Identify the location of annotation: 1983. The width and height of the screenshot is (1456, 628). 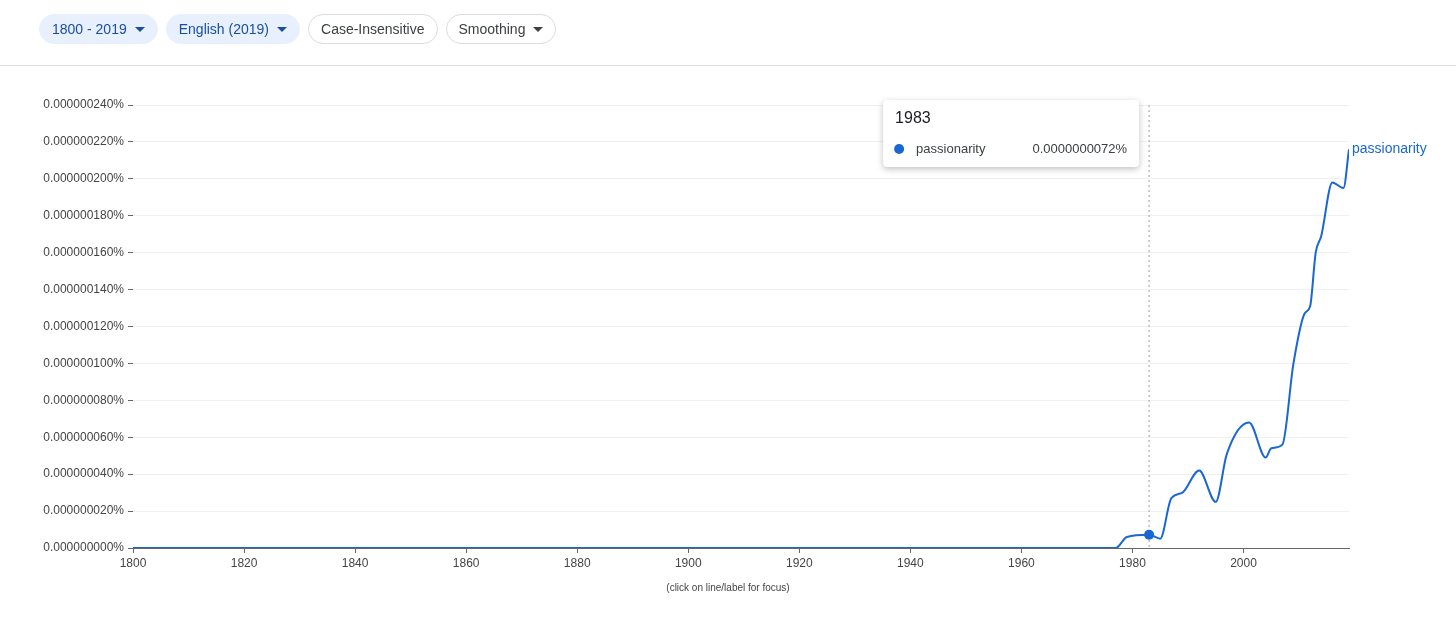
(913, 118).